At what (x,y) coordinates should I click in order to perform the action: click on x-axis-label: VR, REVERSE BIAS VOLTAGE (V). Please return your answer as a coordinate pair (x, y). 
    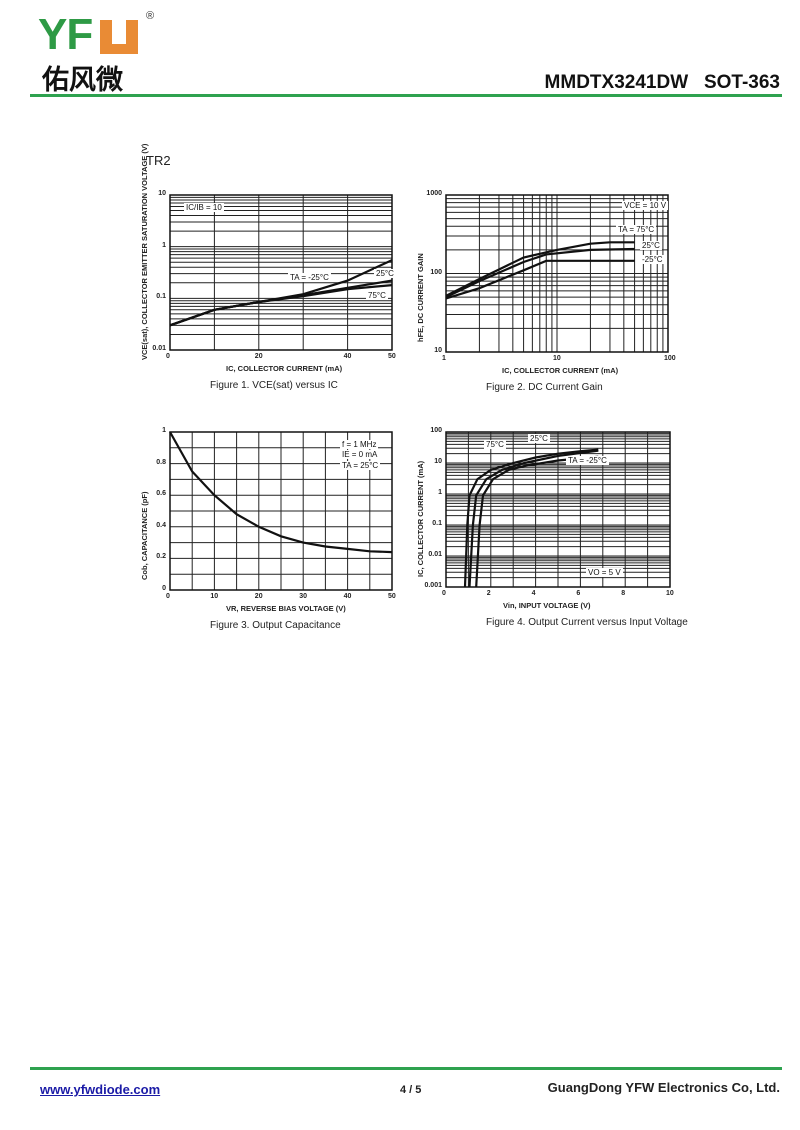
    Looking at the image, I should click on (286, 608).